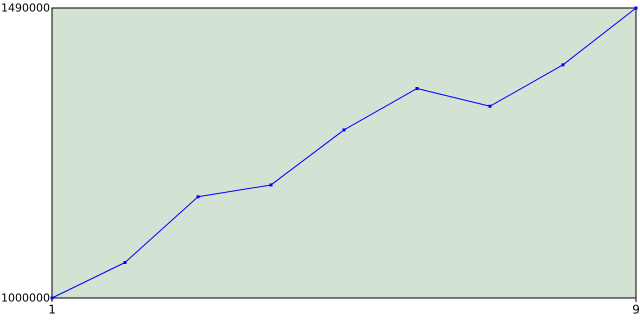  What do you see at coordinates (636, 309) in the screenshot?
I see `x-tick-label: 9` at bounding box center [636, 309].